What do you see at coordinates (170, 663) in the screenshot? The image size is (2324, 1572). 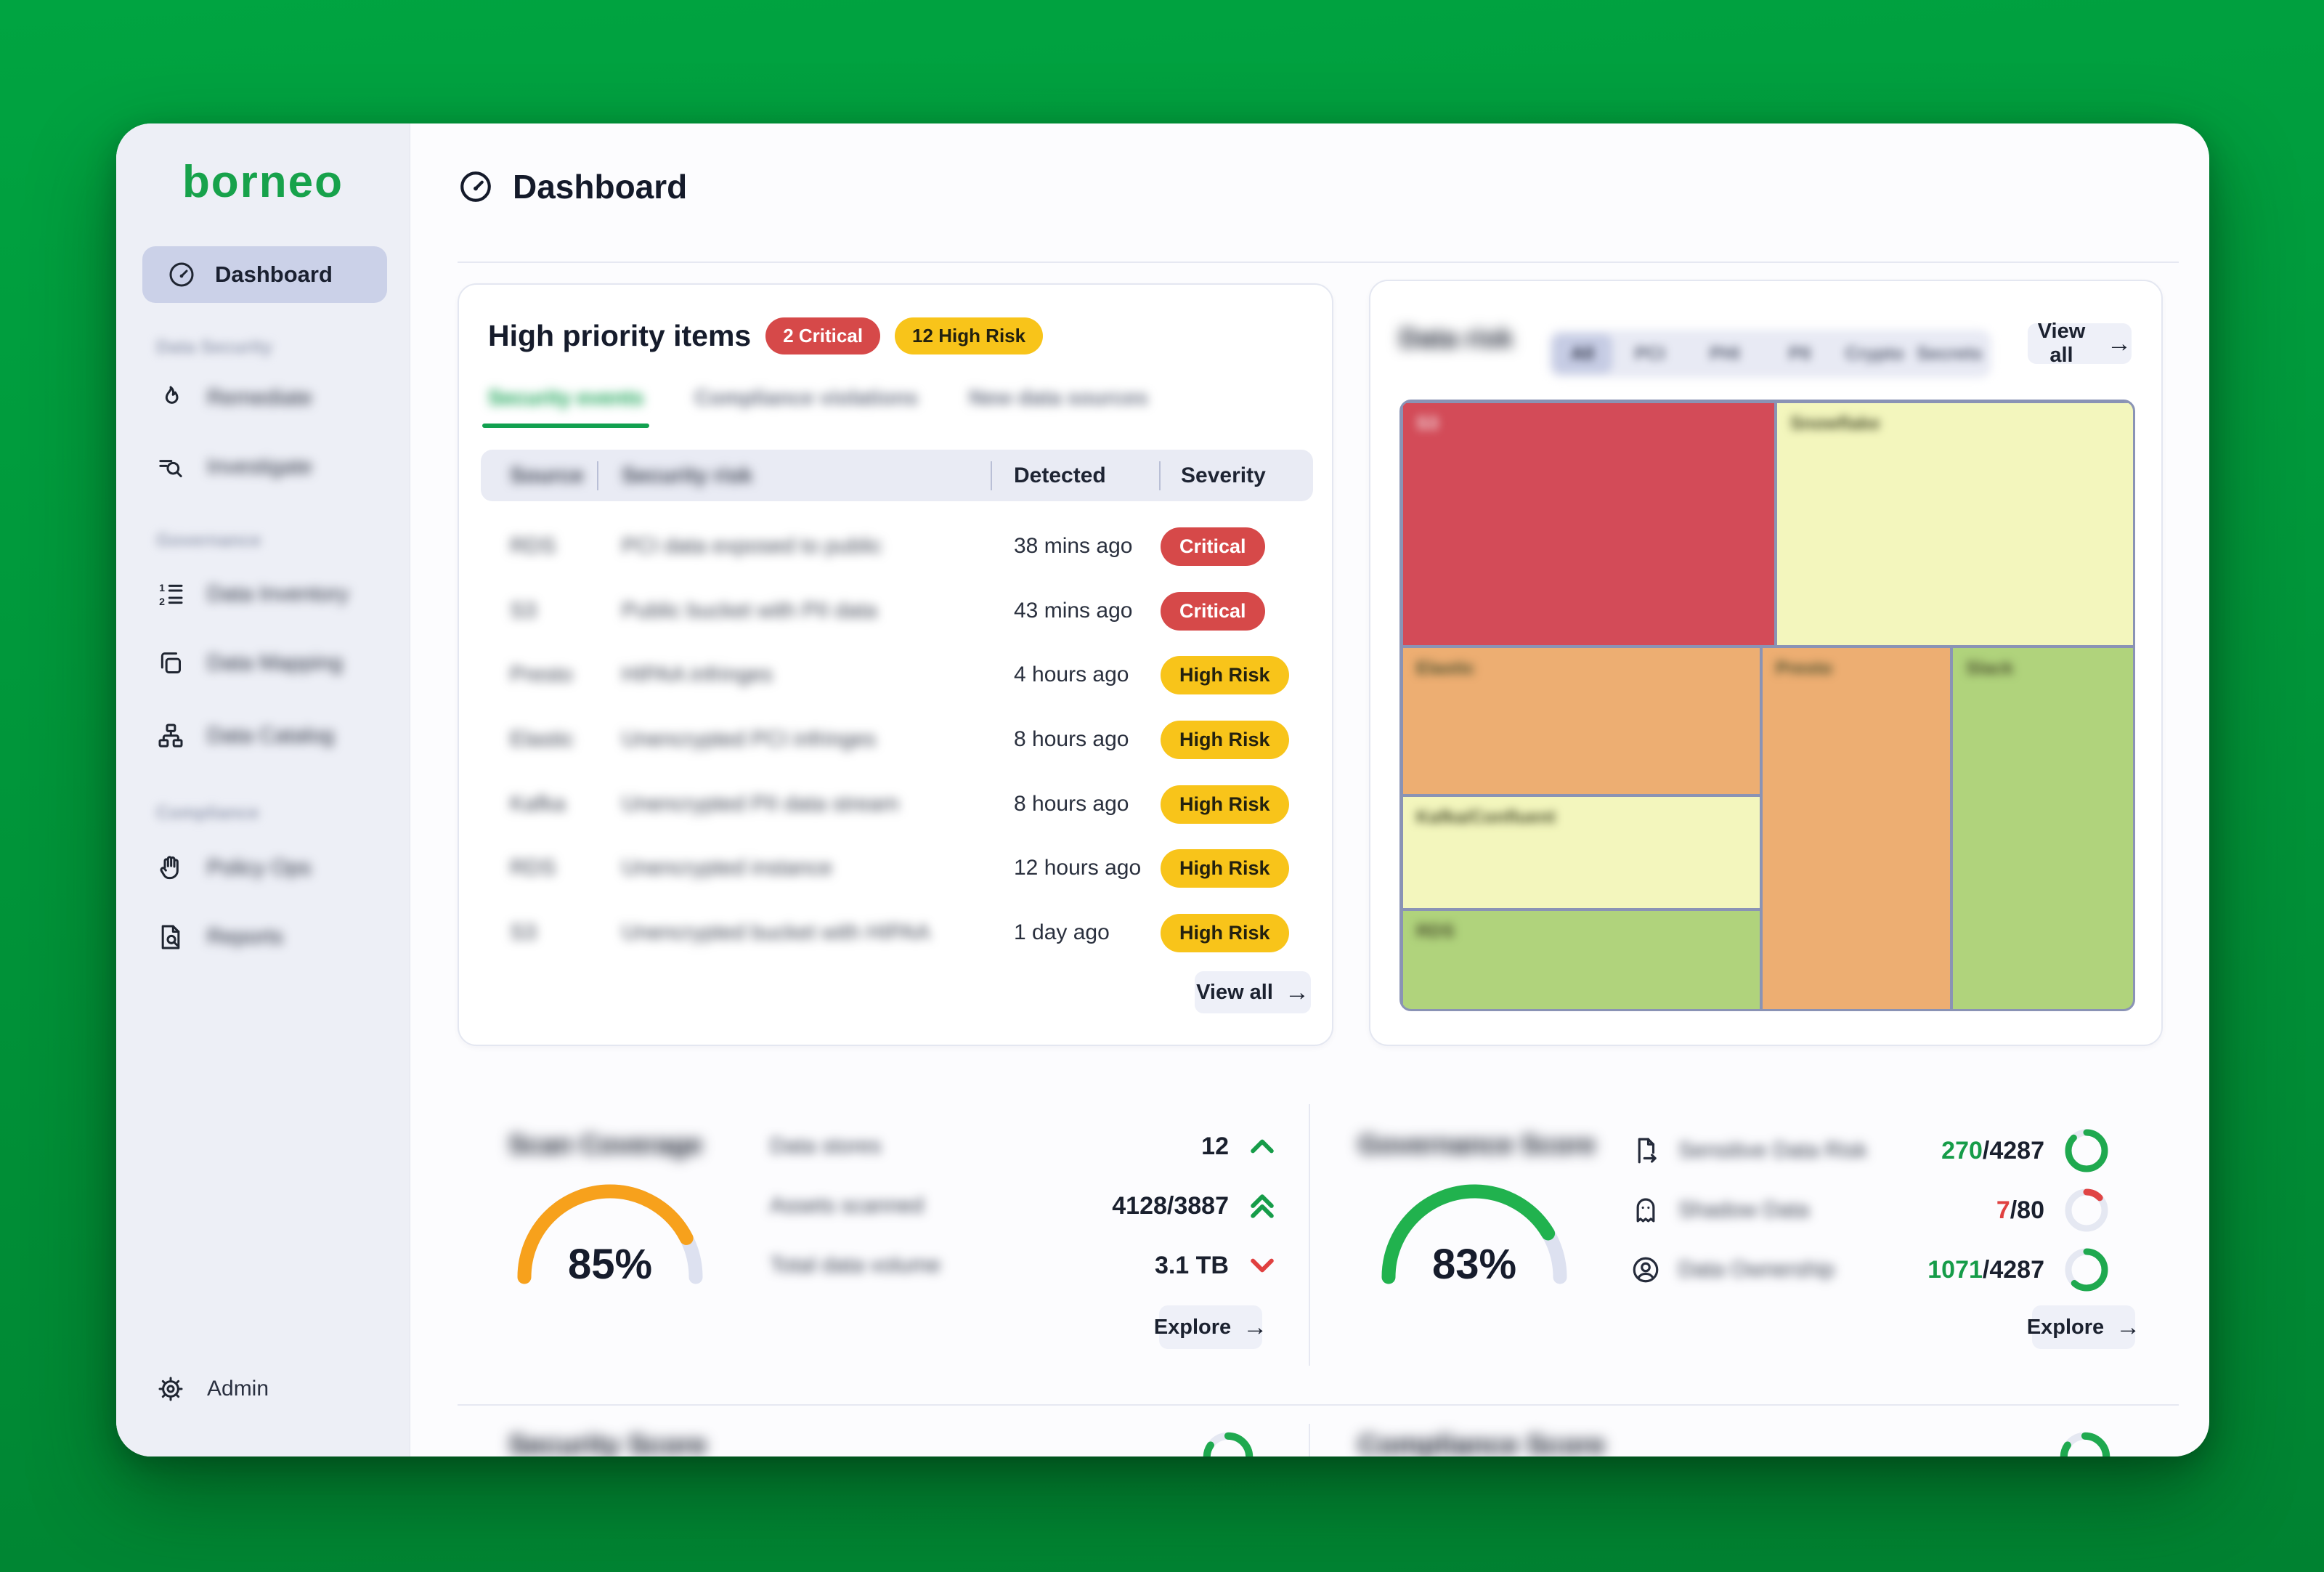 I see `copy-icon` at bounding box center [170, 663].